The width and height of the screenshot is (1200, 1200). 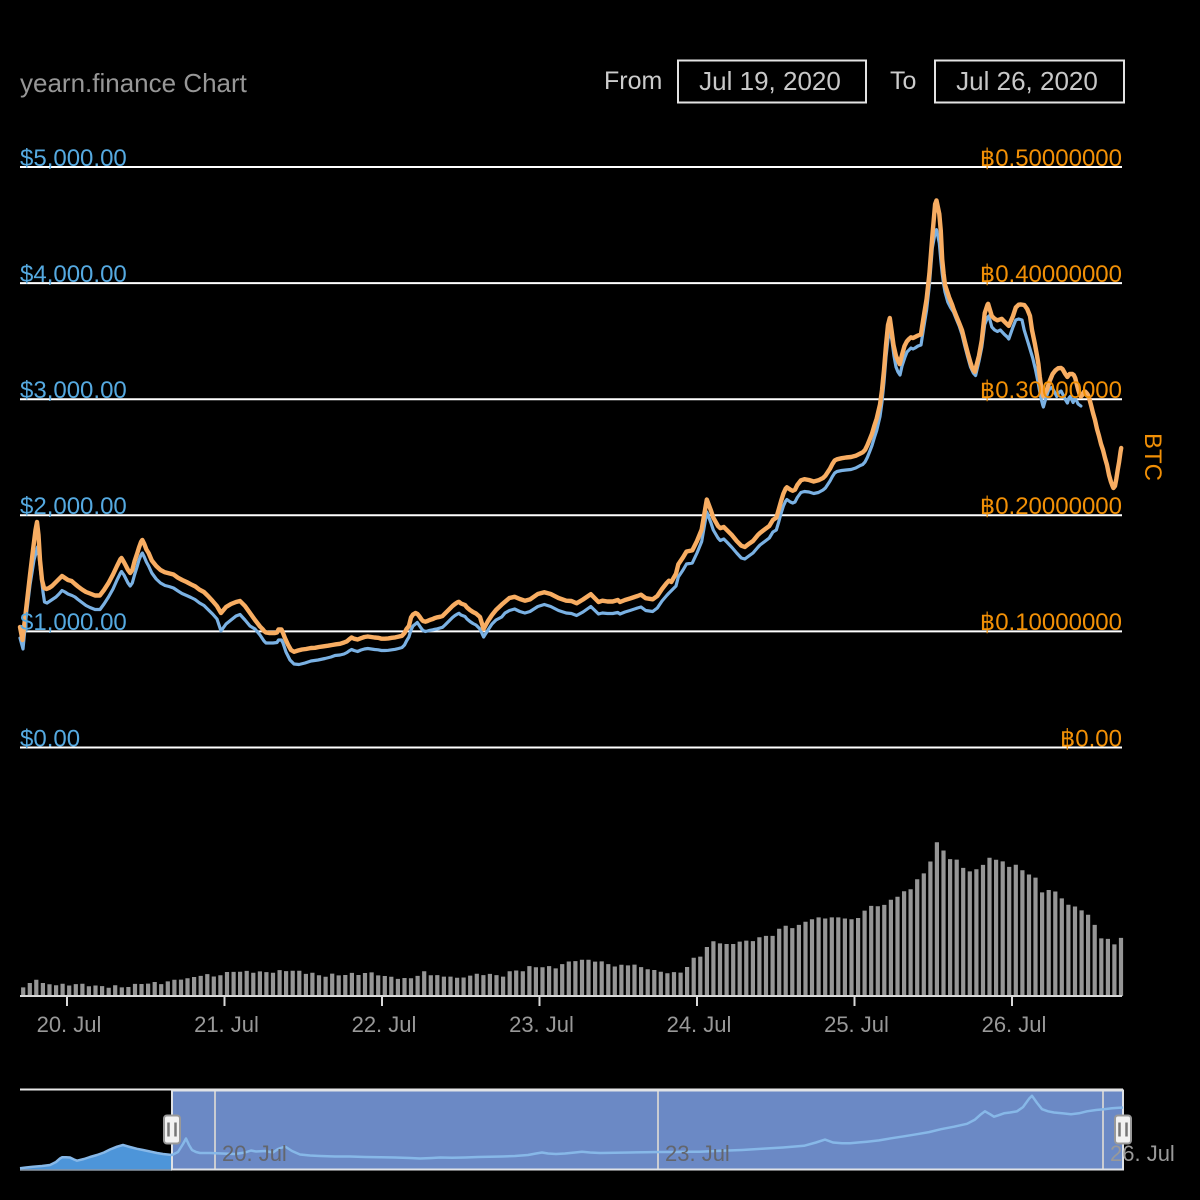 I want to click on svg-text: 24. Jul, so click(x=699, y=1024).